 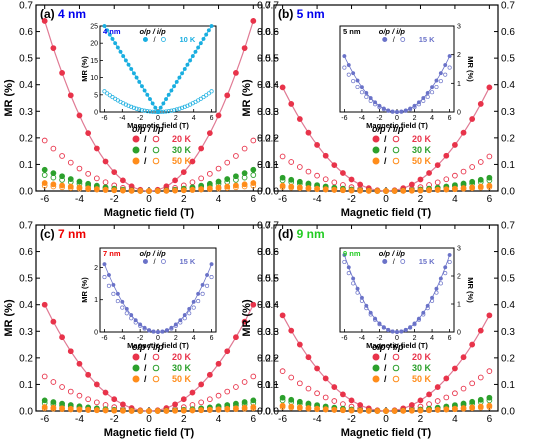 I want to click on inset-legend-label: 10 K, so click(x=187, y=39).